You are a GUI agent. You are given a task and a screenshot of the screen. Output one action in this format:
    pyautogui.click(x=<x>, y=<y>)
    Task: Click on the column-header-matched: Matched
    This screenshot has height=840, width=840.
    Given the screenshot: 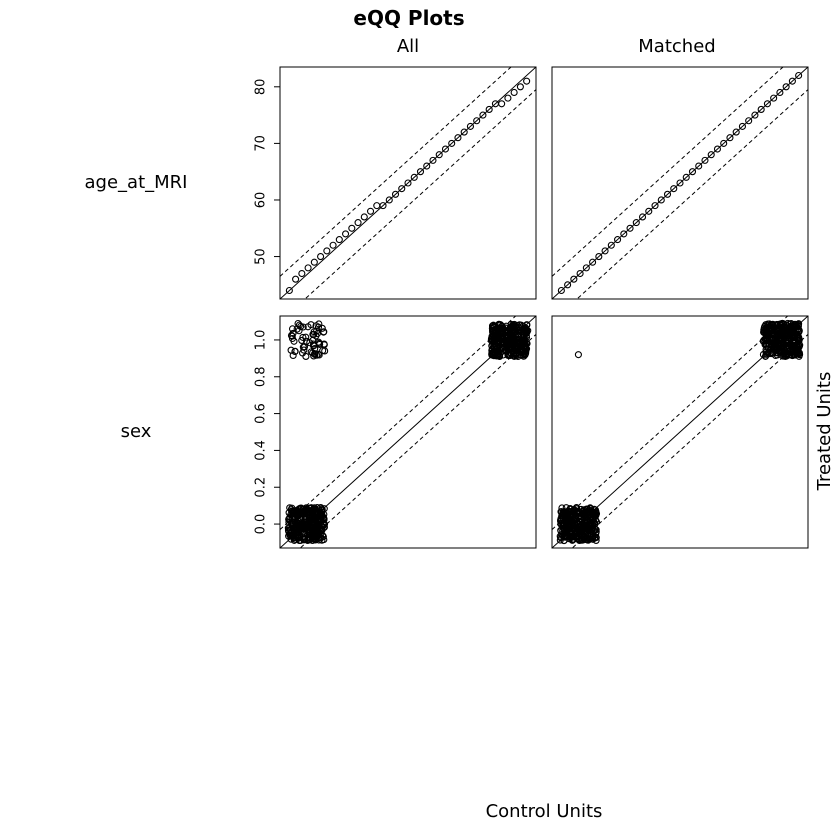 What is the action you would take?
    pyautogui.click(x=676, y=46)
    